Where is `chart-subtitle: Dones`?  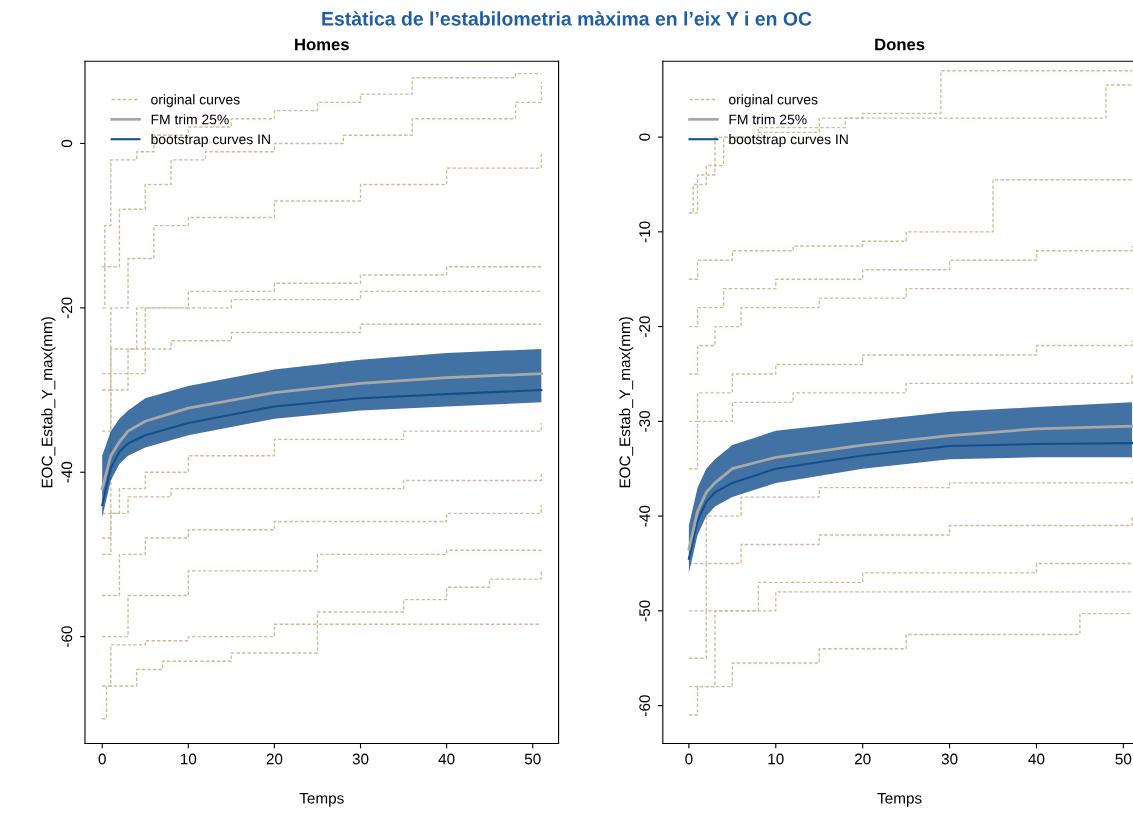 chart-subtitle: Dones is located at coordinates (900, 44).